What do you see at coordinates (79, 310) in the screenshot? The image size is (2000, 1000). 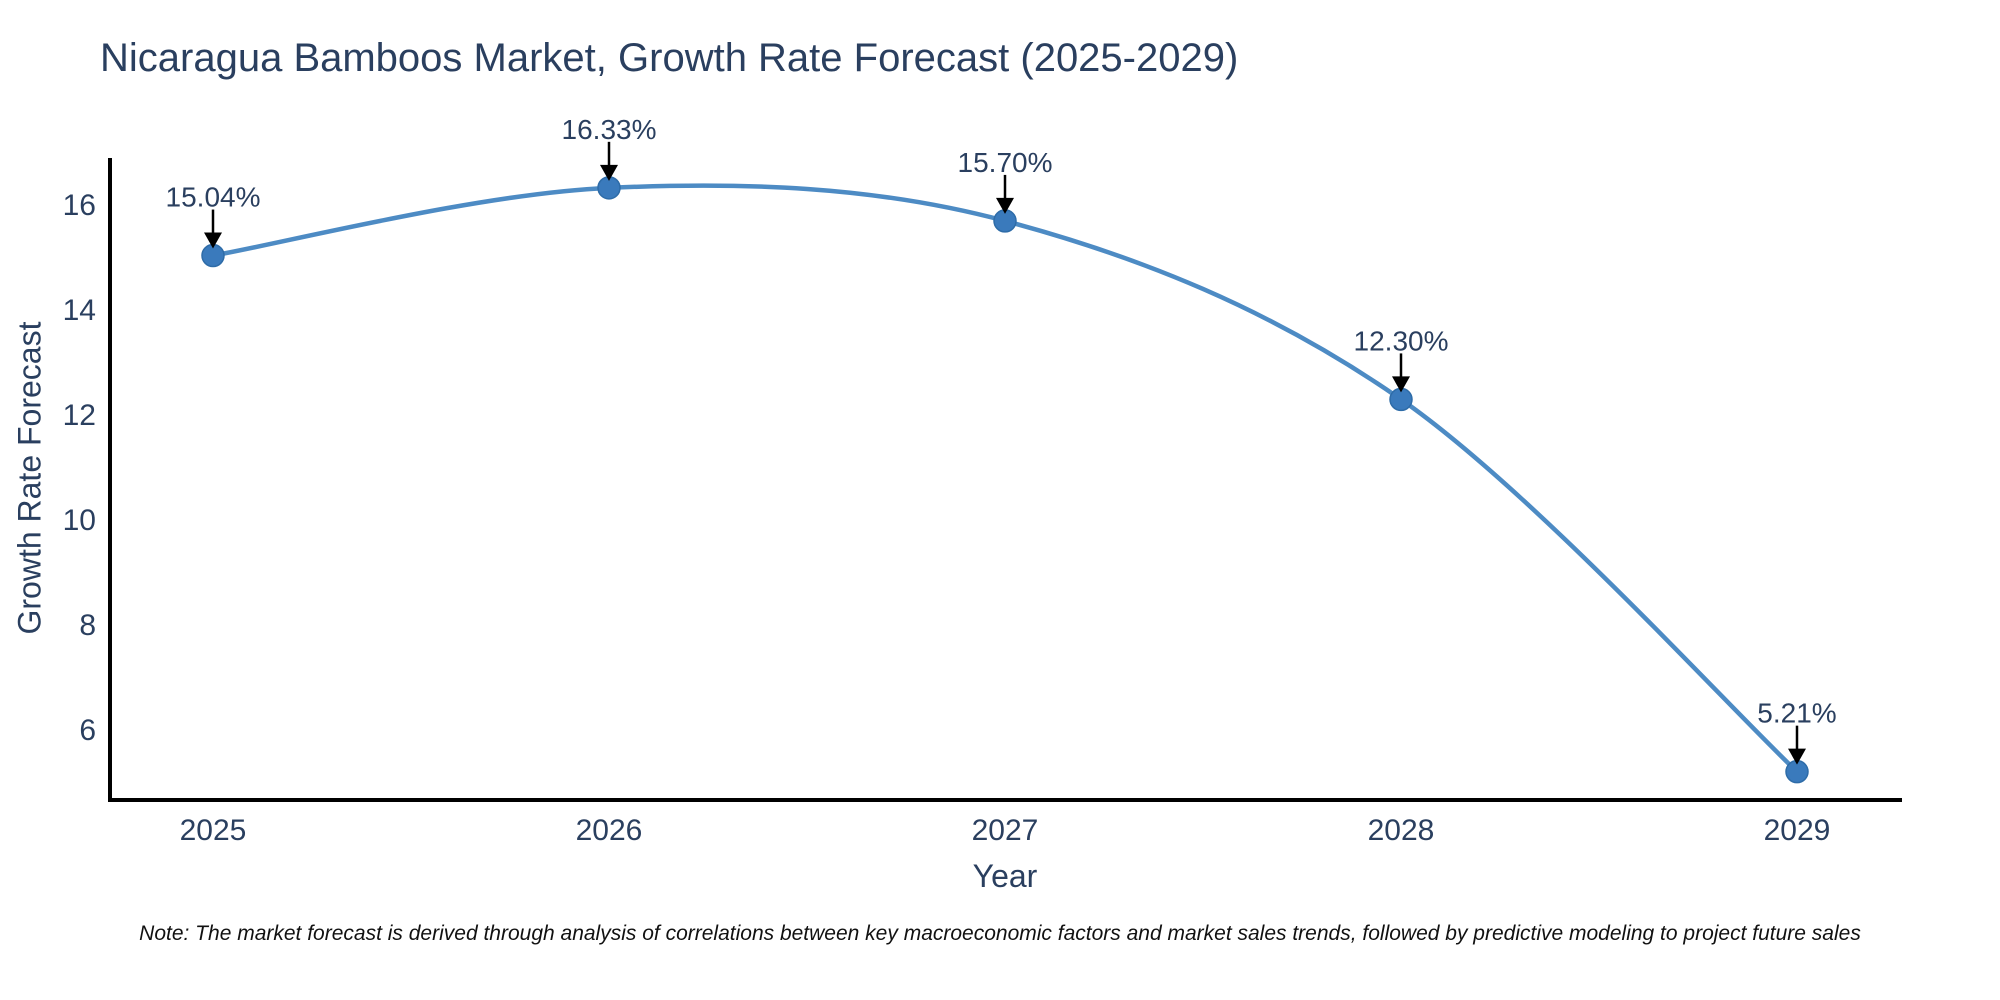 I see `y-tick-label-14: 14` at bounding box center [79, 310].